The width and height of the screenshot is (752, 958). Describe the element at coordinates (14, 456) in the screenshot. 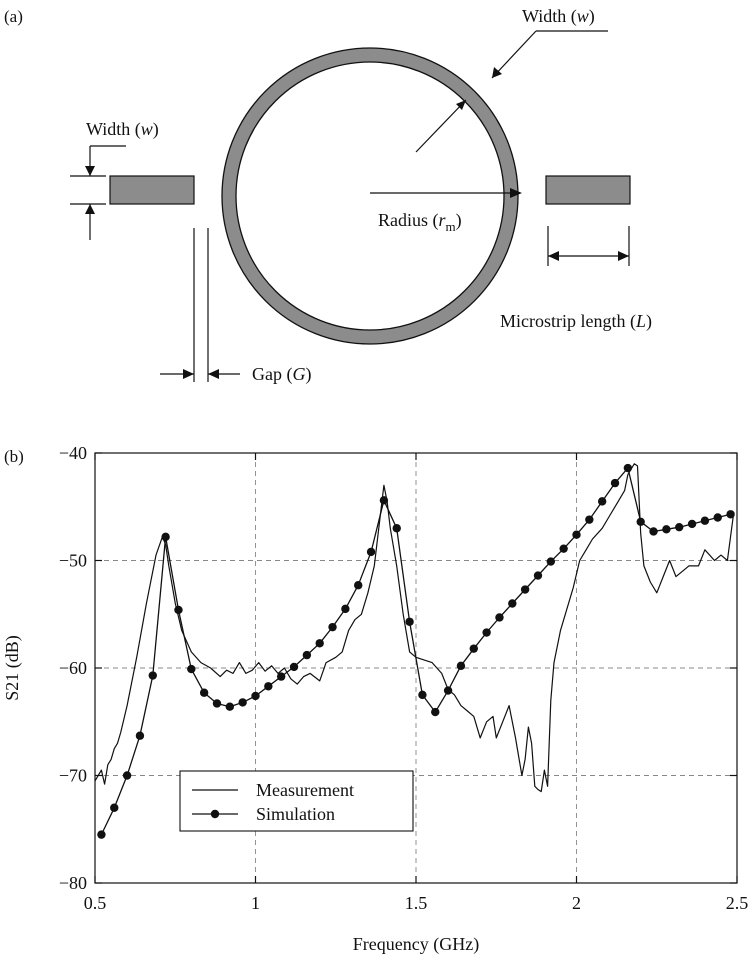

I see `panel-b-label: (b)` at that location.